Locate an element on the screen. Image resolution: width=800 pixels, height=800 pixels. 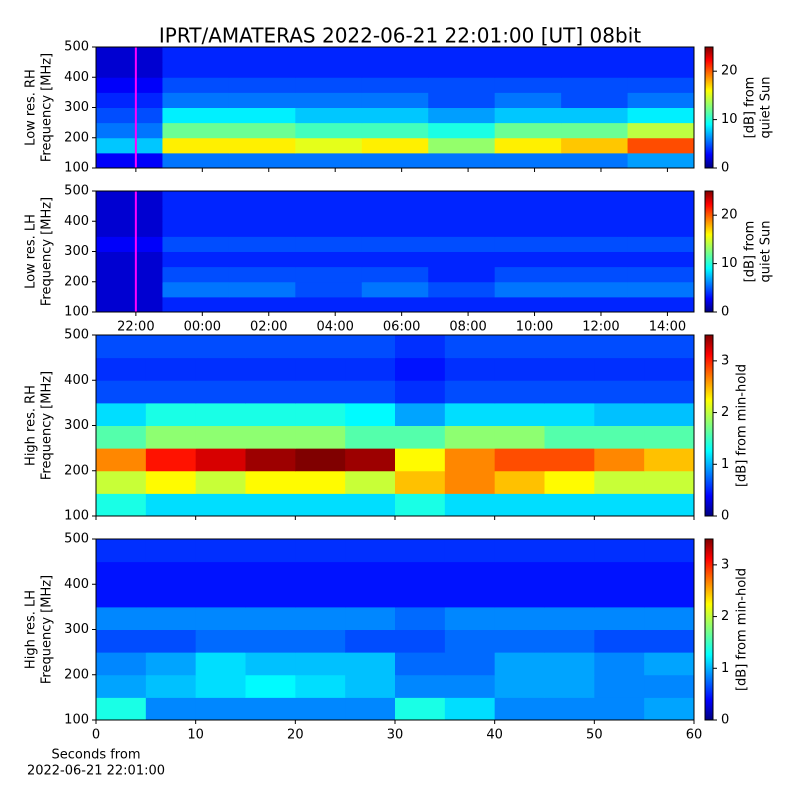
x-tick-label: 40 is located at coordinates (494, 735).